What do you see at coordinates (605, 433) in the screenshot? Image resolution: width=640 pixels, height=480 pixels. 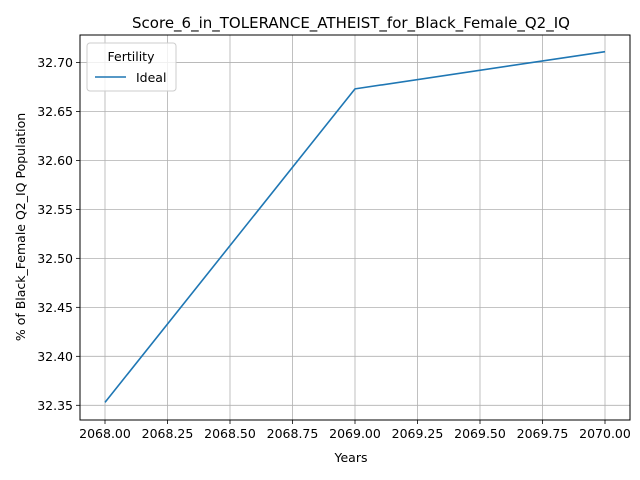 I see `x-tick-label: 2070.00` at bounding box center [605, 433].